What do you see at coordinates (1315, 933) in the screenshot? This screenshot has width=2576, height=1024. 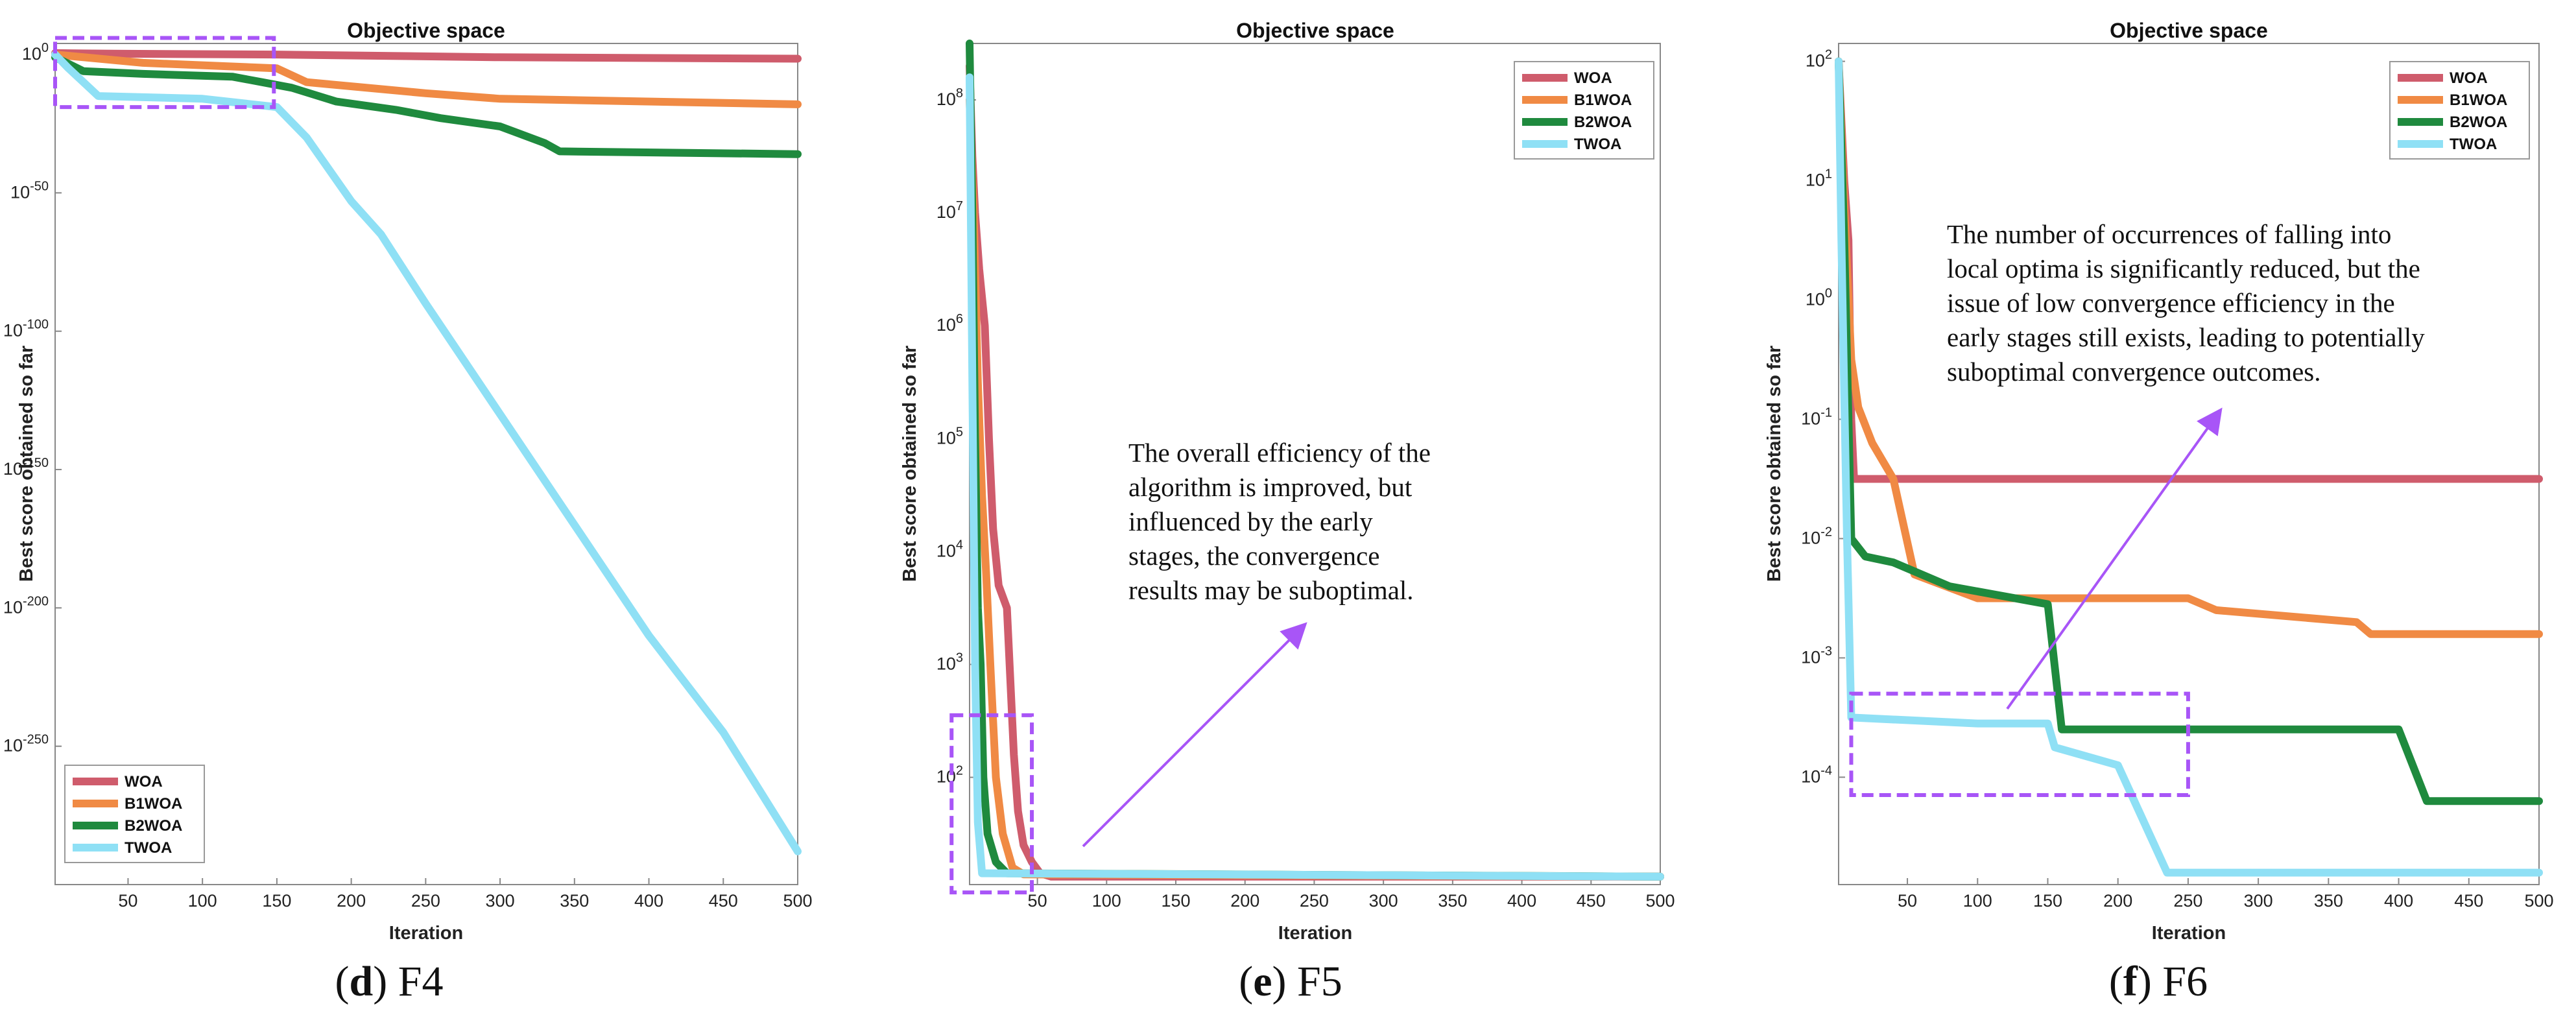 I see `x-axis-label-e: Iteration` at bounding box center [1315, 933].